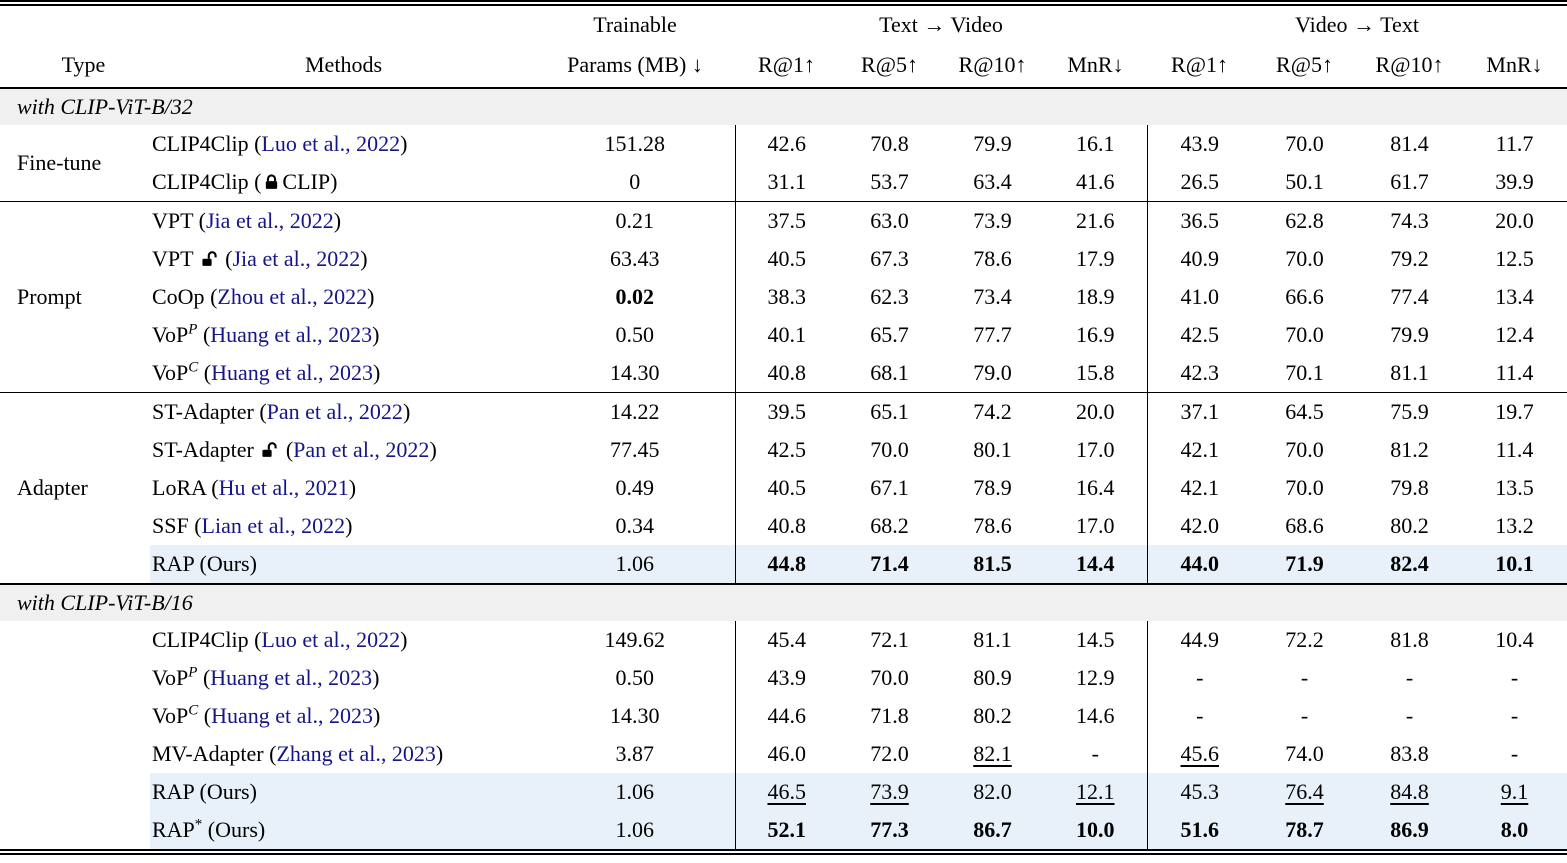 This screenshot has height=863, width=1567. Describe the element at coordinates (292, 296) in the screenshot. I see `citation-link: Zhou et al., 2022` at that location.